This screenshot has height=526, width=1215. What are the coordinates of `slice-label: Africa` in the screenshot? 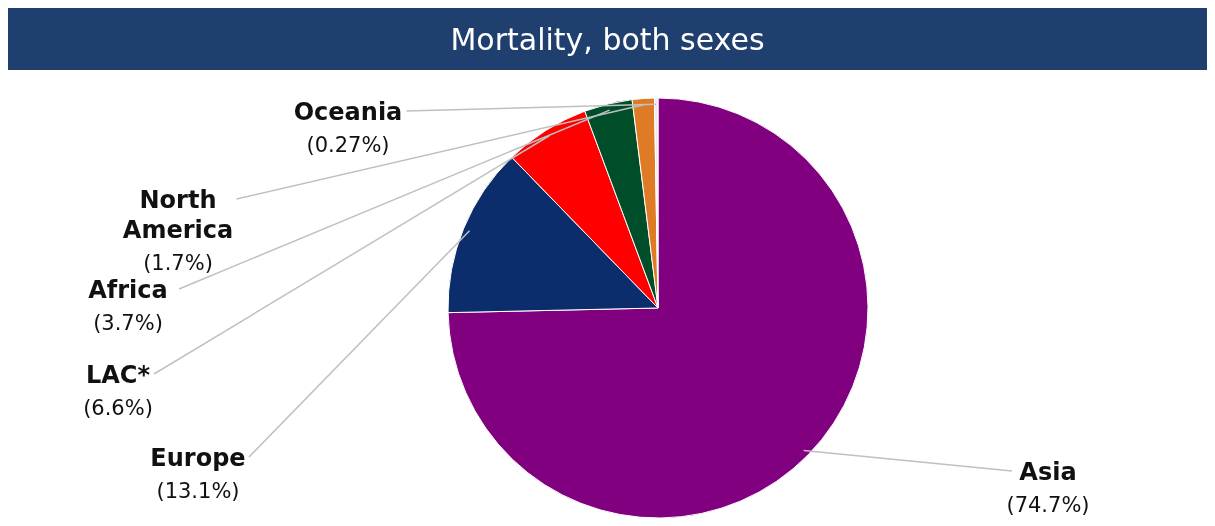 It's located at (128, 290).